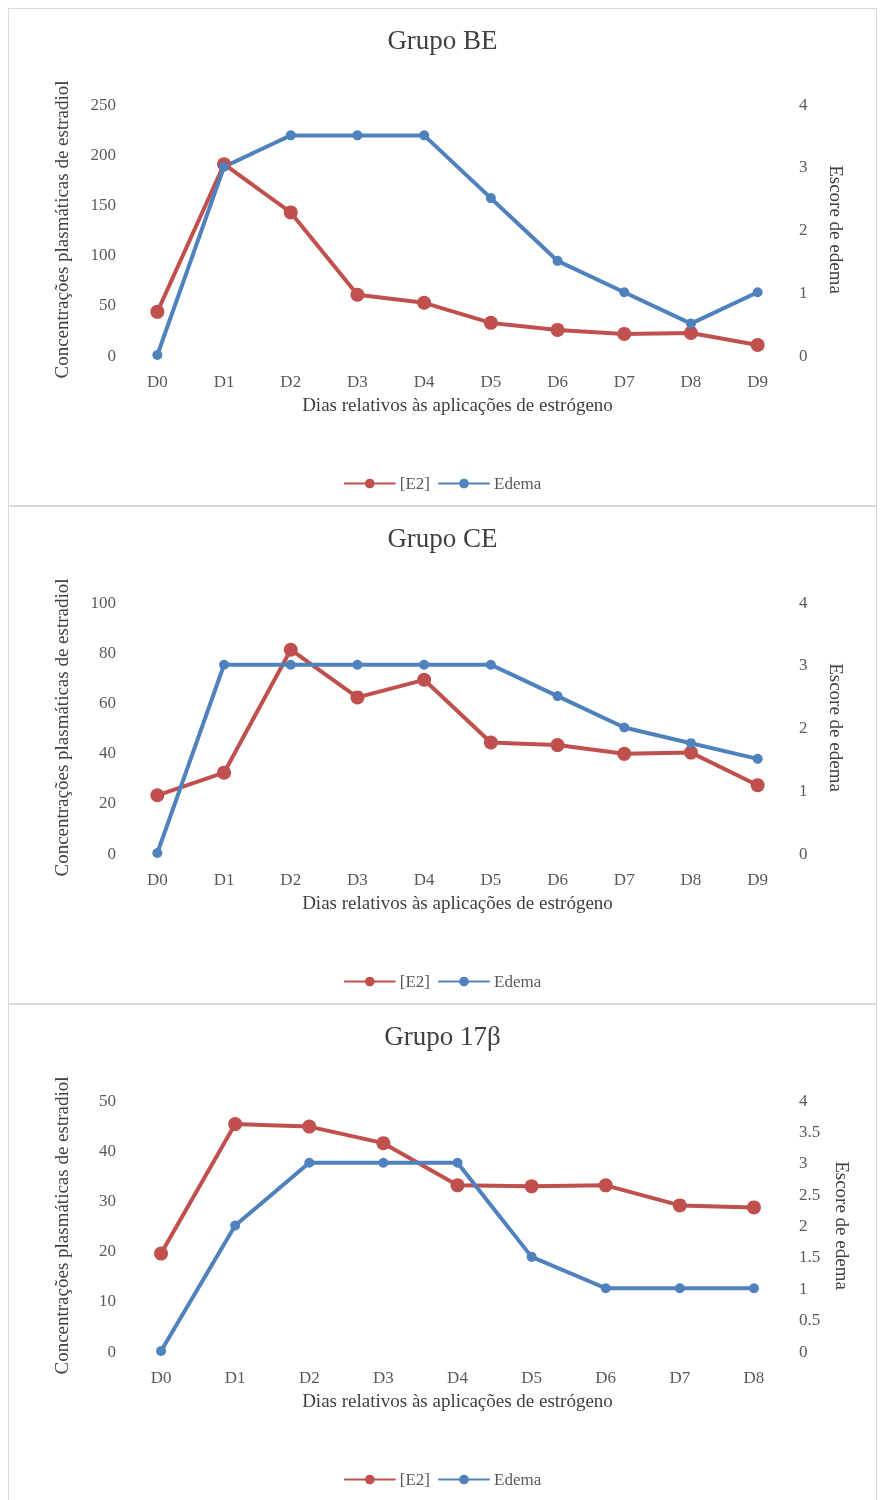  I want to click on y-tick-label: 40, so click(107, 1150).